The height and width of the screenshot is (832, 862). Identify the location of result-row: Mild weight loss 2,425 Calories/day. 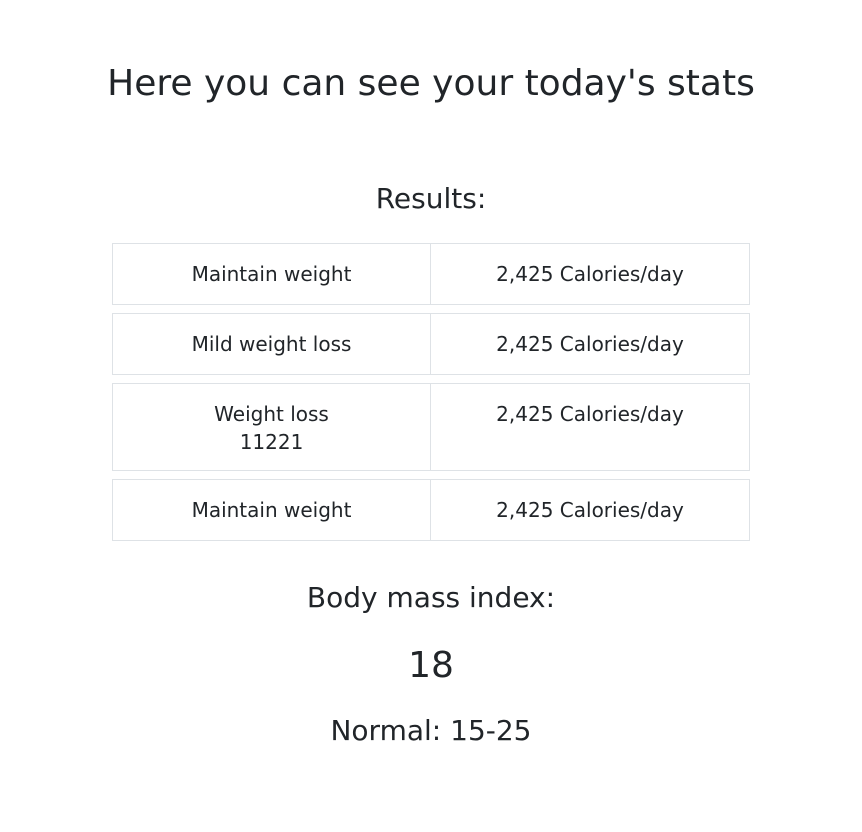
(431, 344).